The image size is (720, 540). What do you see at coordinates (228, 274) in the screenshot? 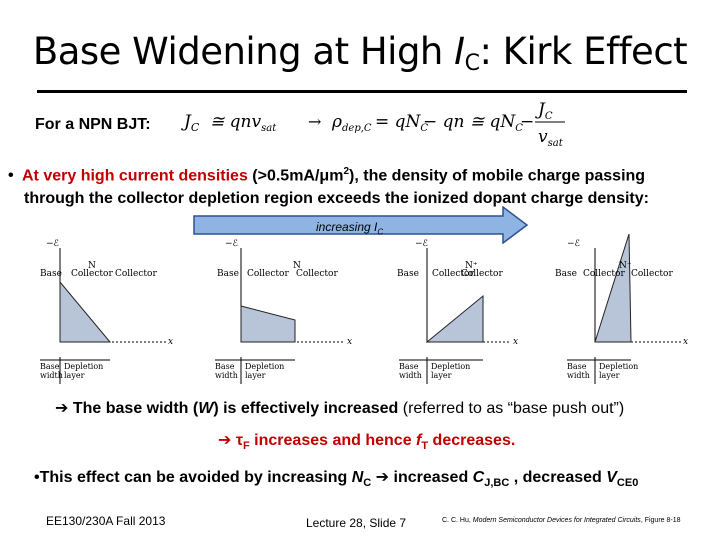
I see `diagram-2-base: Base` at bounding box center [228, 274].